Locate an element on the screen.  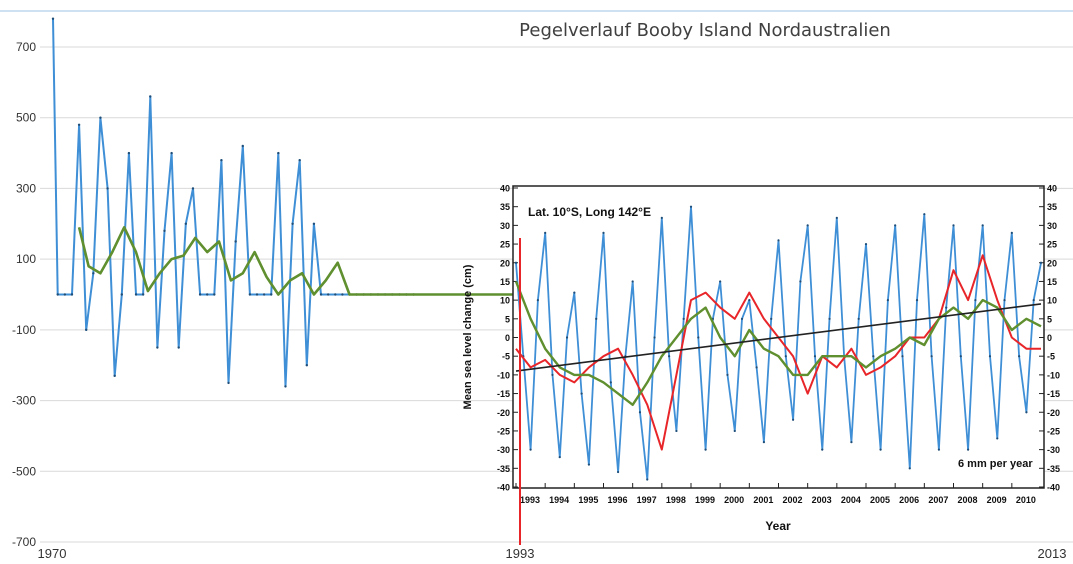
inset-y-tick-label: -10 is located at coordinates (503, 375).